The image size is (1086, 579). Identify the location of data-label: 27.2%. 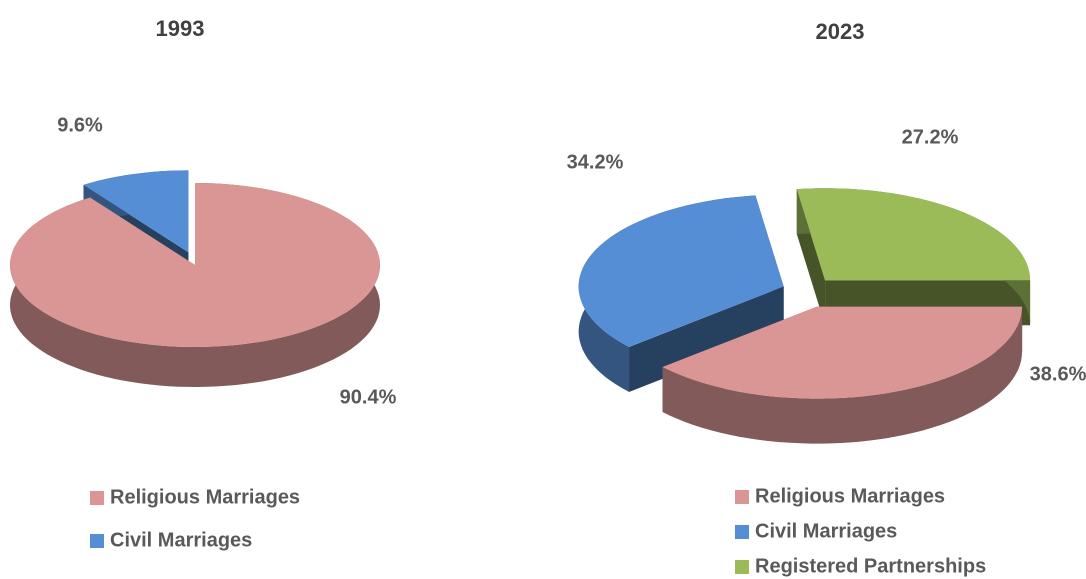
(930, 137).